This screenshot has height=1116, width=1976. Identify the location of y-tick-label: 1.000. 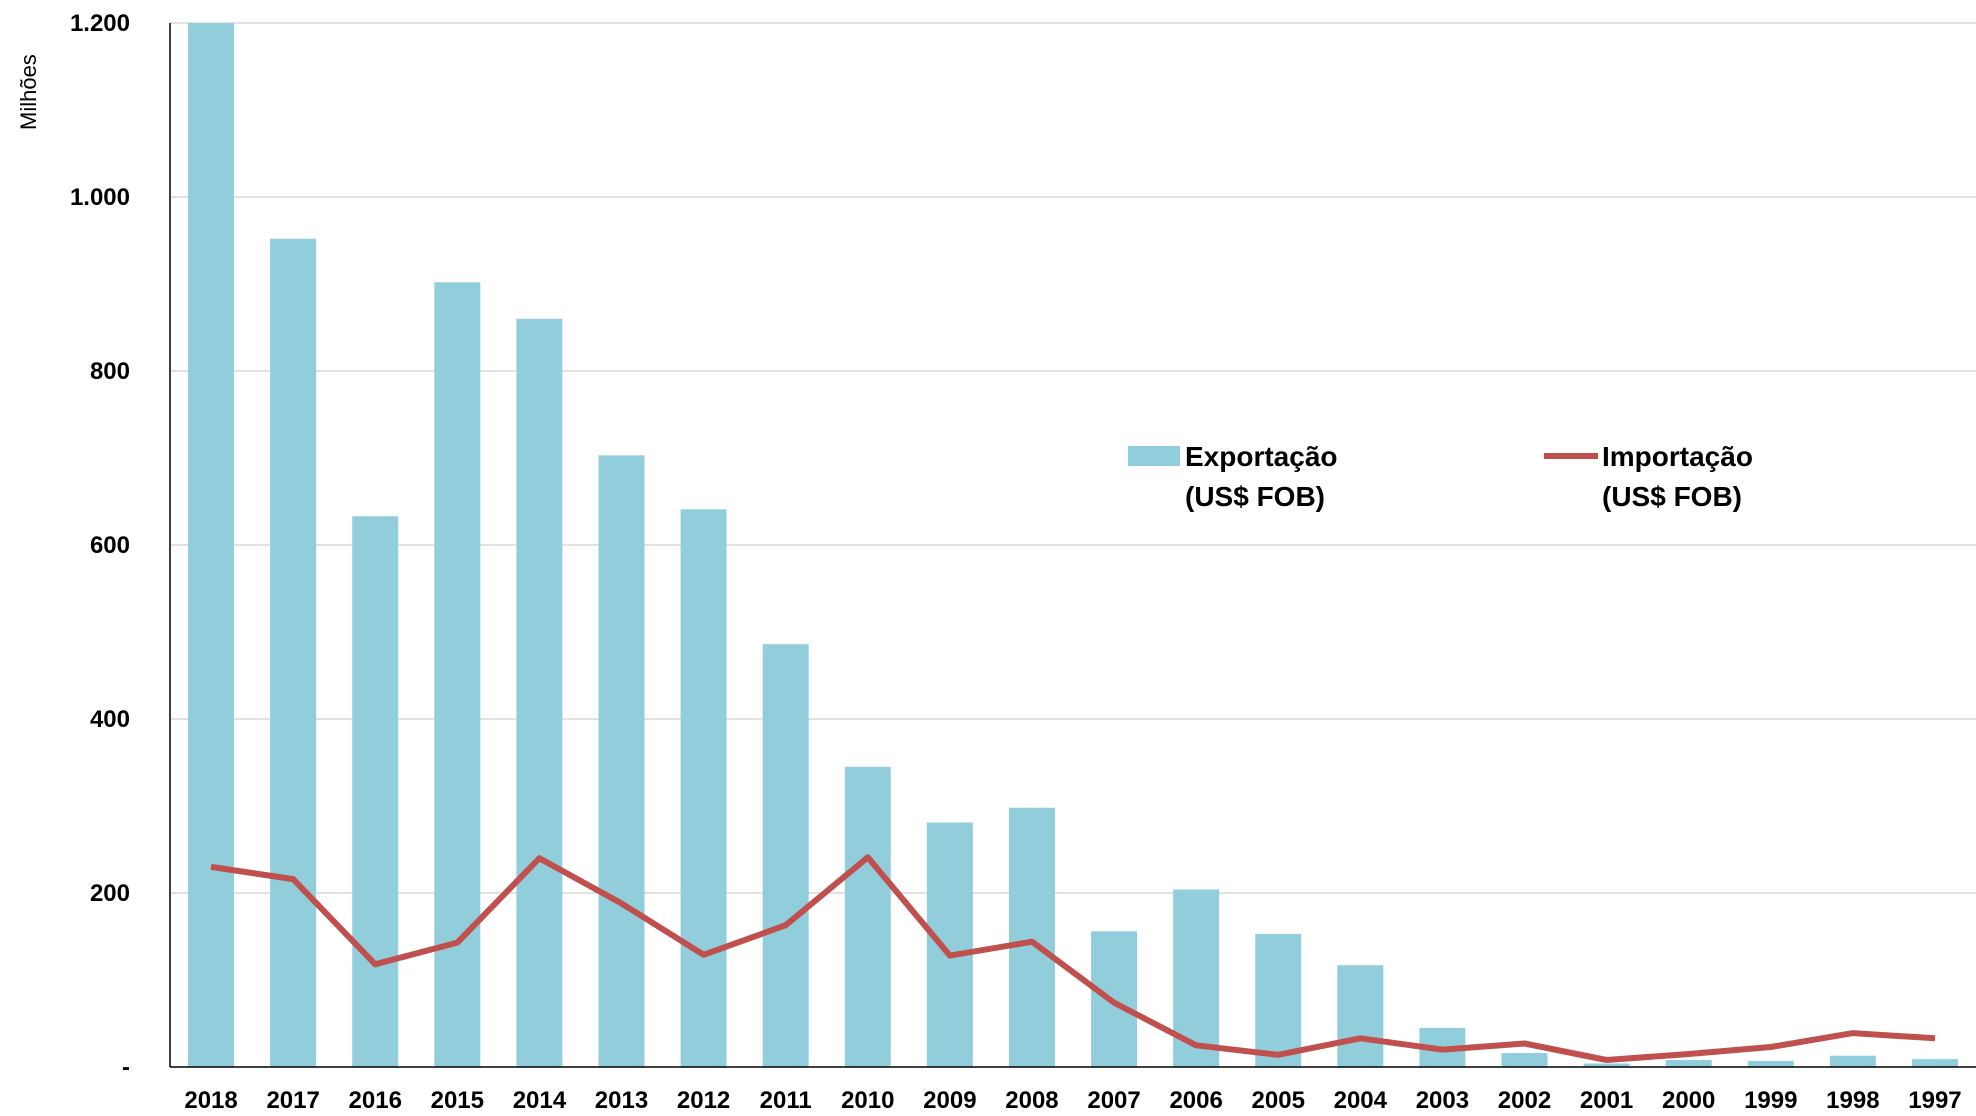
(100, 197).